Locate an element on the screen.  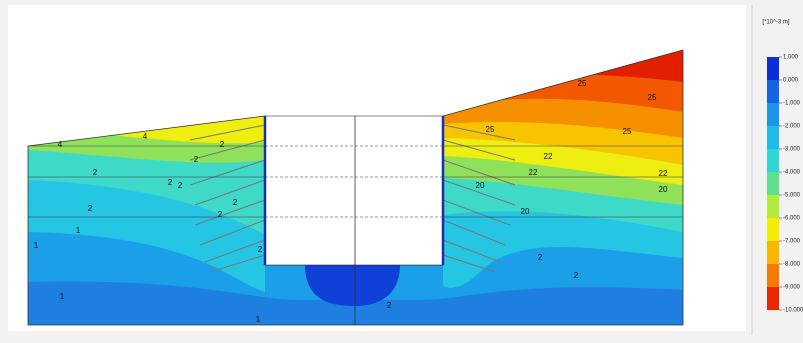
excavation is located at coordinates (354, 190).